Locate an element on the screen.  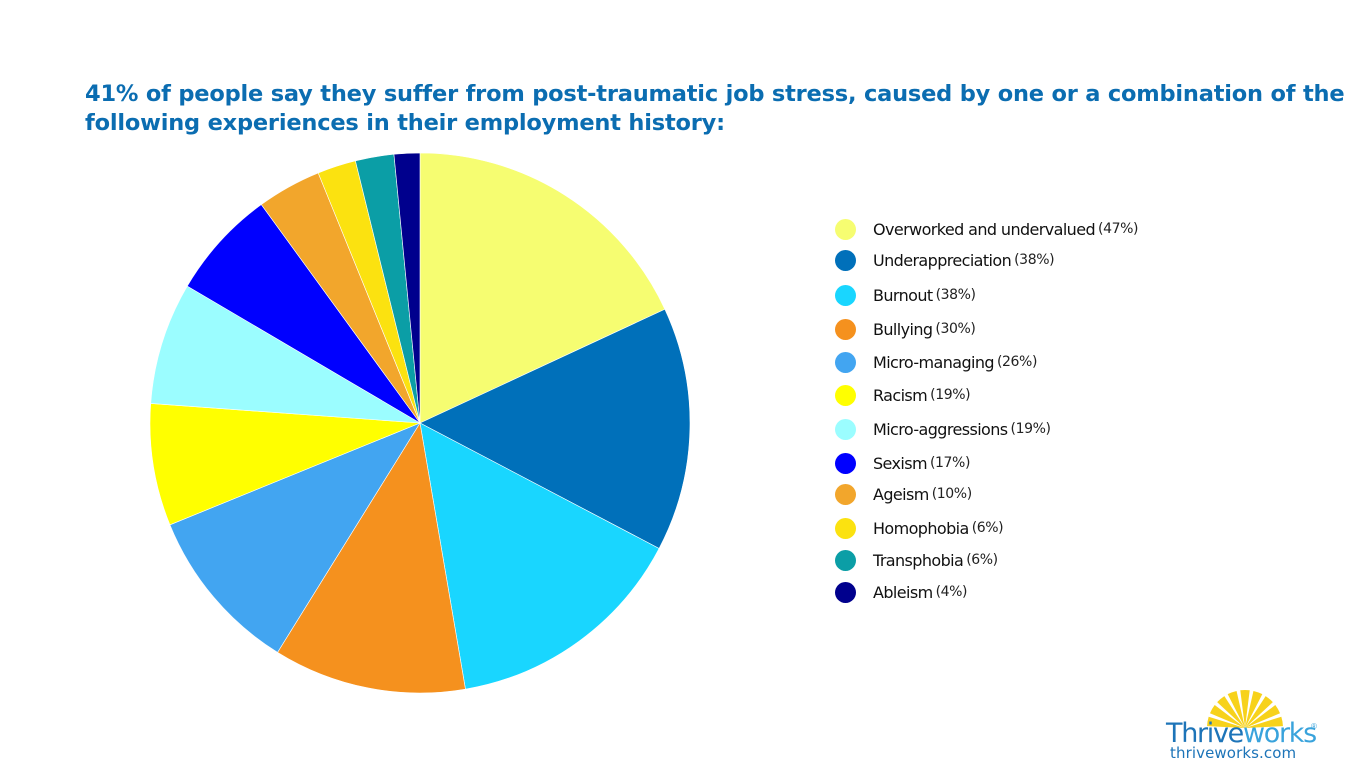
legend-label: Micro-managing is located at coordinates (934, 362).